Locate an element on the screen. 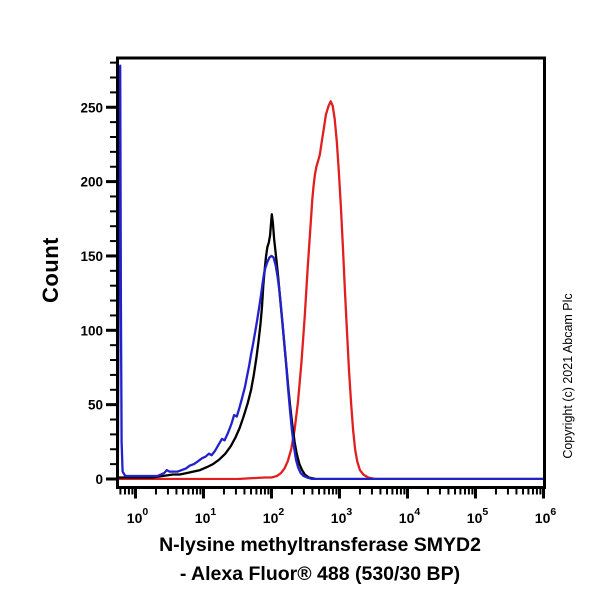 The image size is (600, 600). x-tick-label: 10⁶ is located at coordinates (546, 516).